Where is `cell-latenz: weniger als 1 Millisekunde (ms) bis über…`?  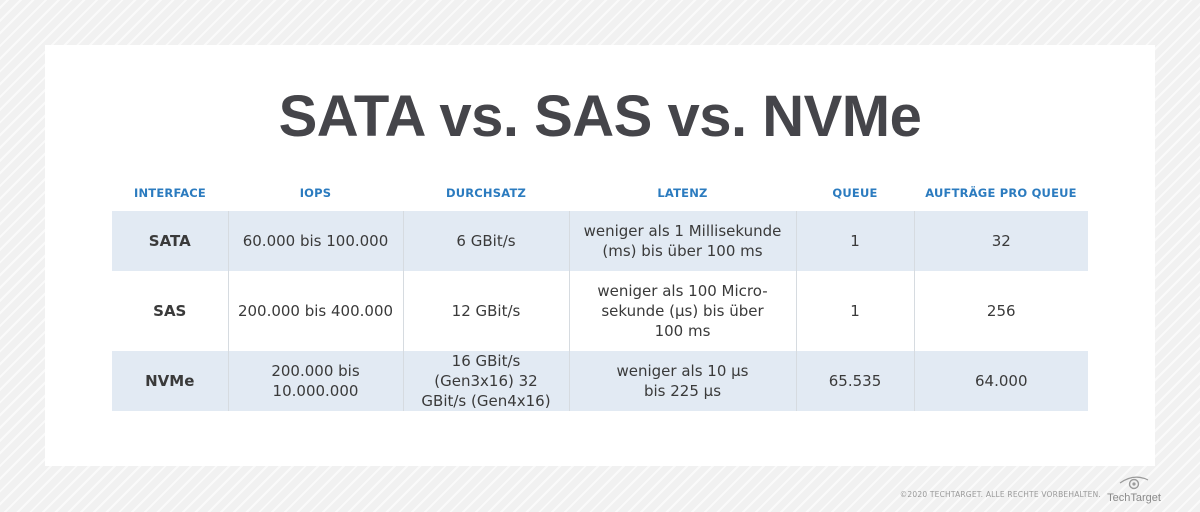
cell-latenz: weniger als 1 Millisekunde (ms) bis über… is located at coordinates (682, 241).